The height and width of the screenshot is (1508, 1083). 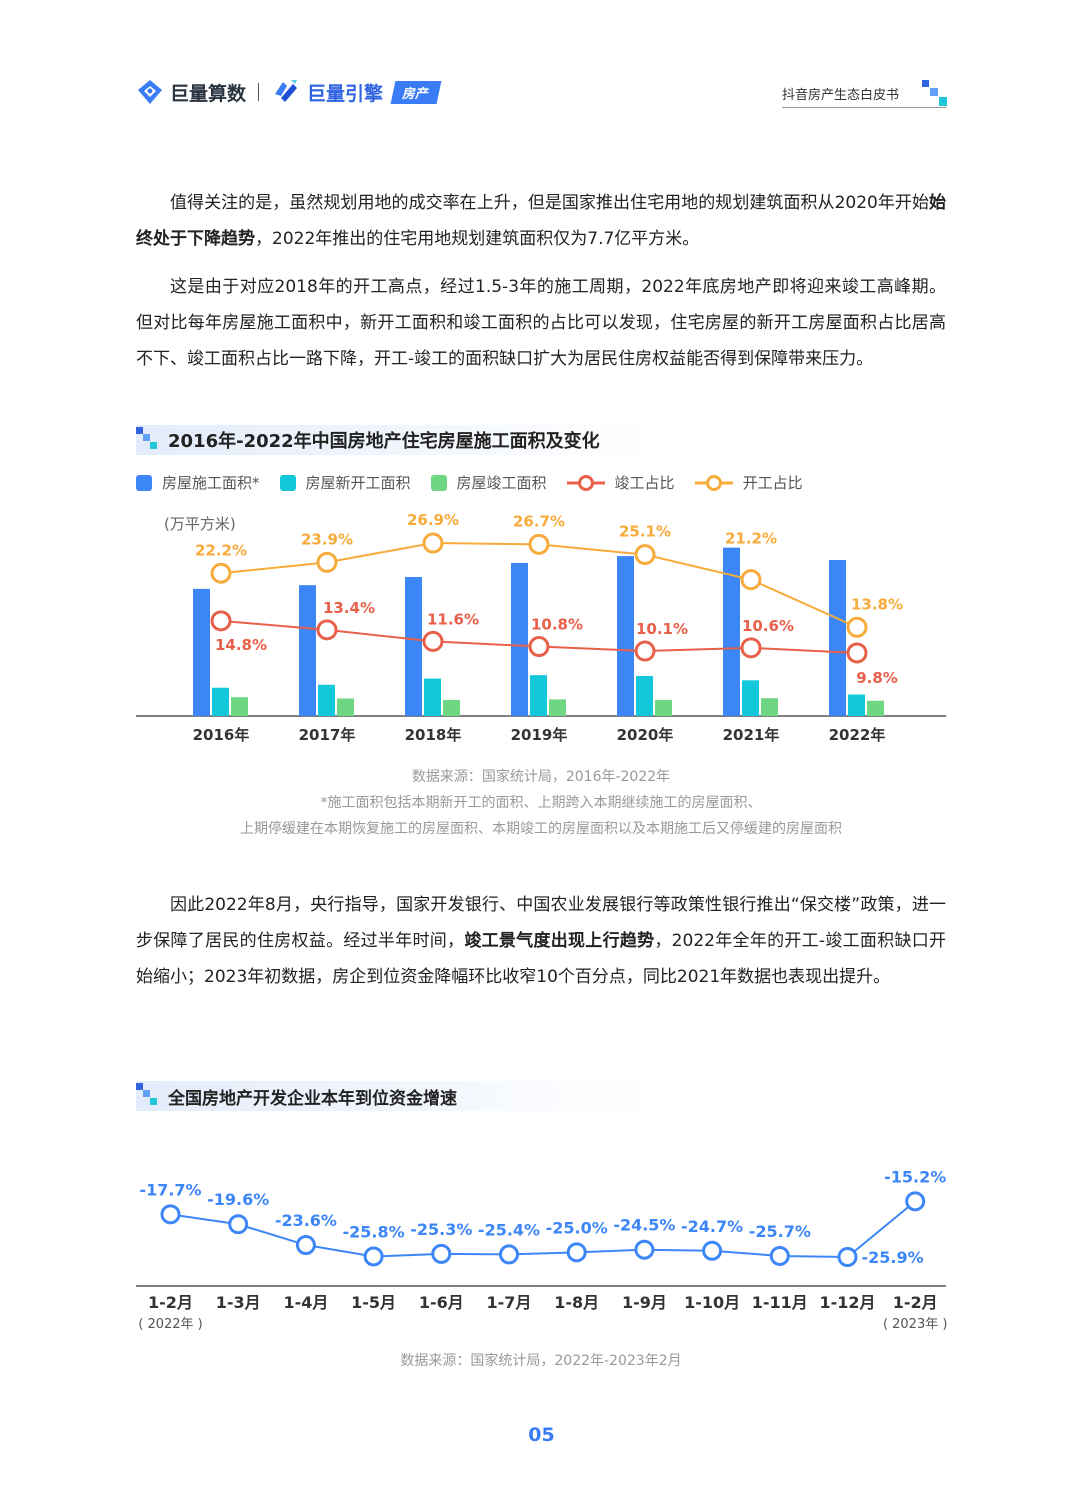 I want to click on data-label: -17.7%, so click(x=170, y=1189).